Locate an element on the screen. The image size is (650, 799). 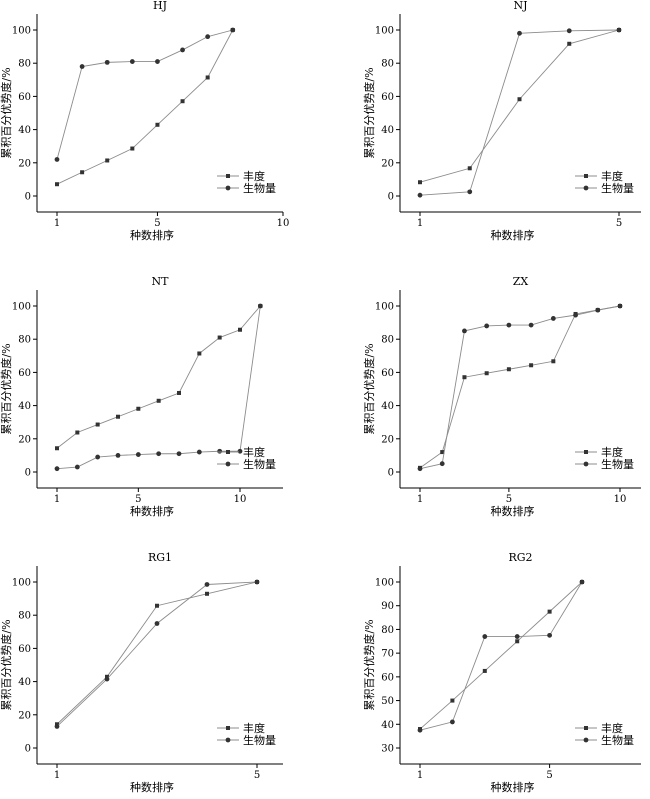
series-line-abundance is located at coordinates (157, 653).